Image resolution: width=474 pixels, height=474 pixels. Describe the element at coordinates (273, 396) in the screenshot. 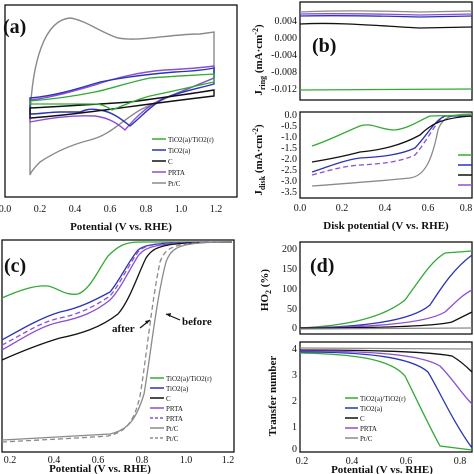

I see `panel-d-bottom-ylabel: Transfer number` at that location.